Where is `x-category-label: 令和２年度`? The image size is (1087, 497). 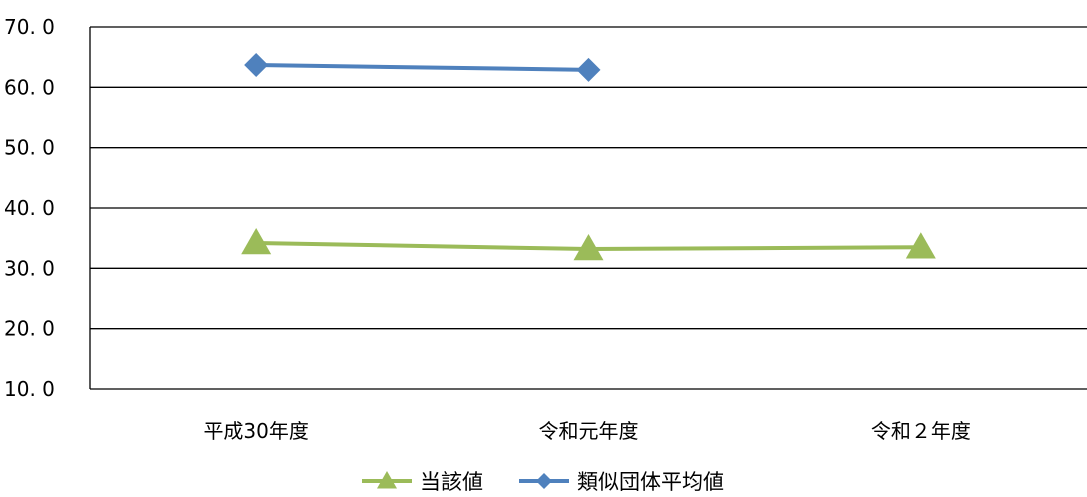
x-category-label: 令和２年度 is located at coordinates (921, 431).